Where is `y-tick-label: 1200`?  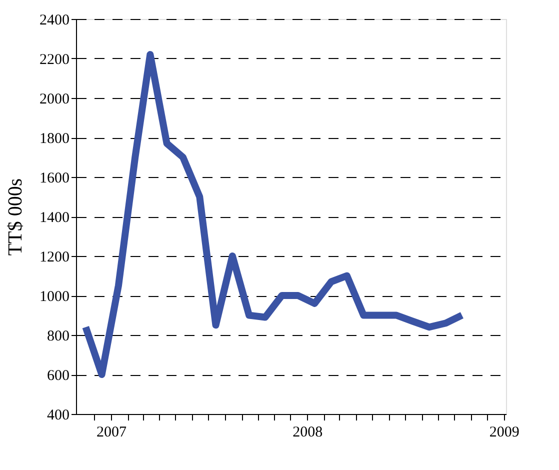
y-tick-label: 1200 is located at coordinates (55, 258).